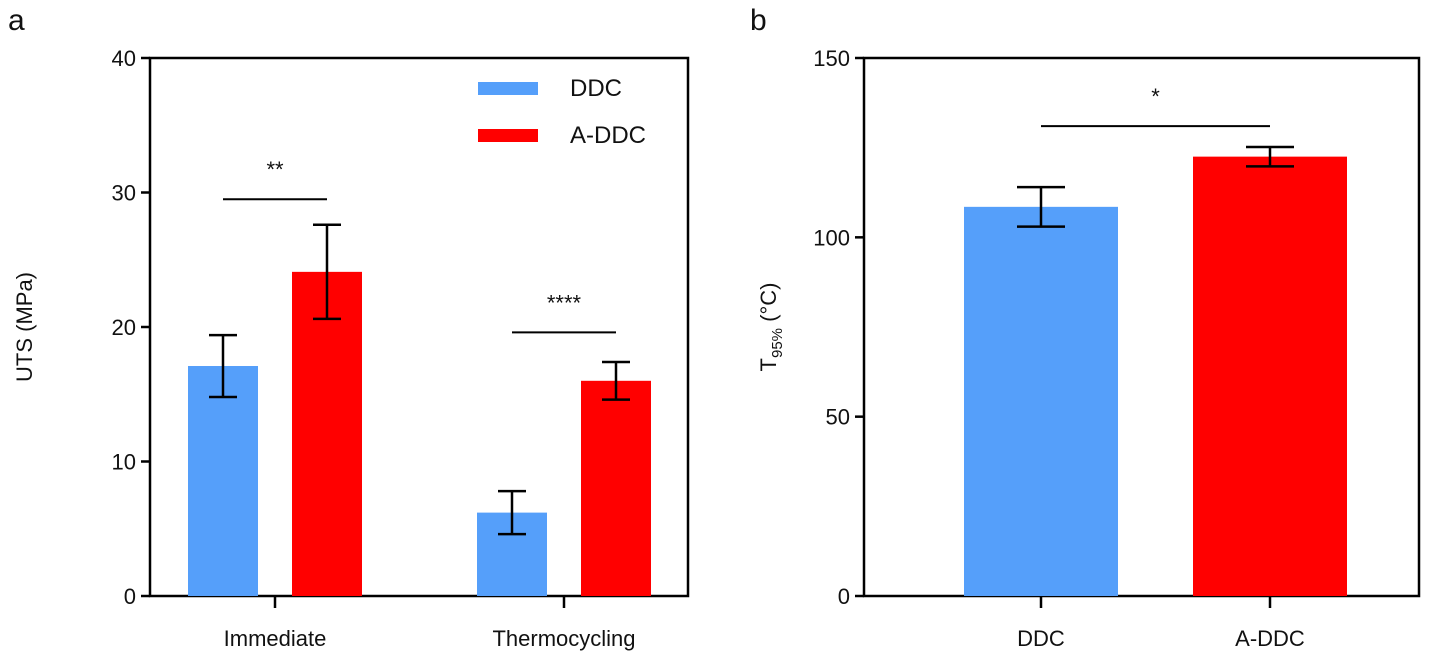 Image resolution: width=1434 pixels, height=659 pixels. What do you see at coordinates (596, 88) in the screenshot?
I see `legend-label-ddc: DDC` at bounding box center [596, 88].